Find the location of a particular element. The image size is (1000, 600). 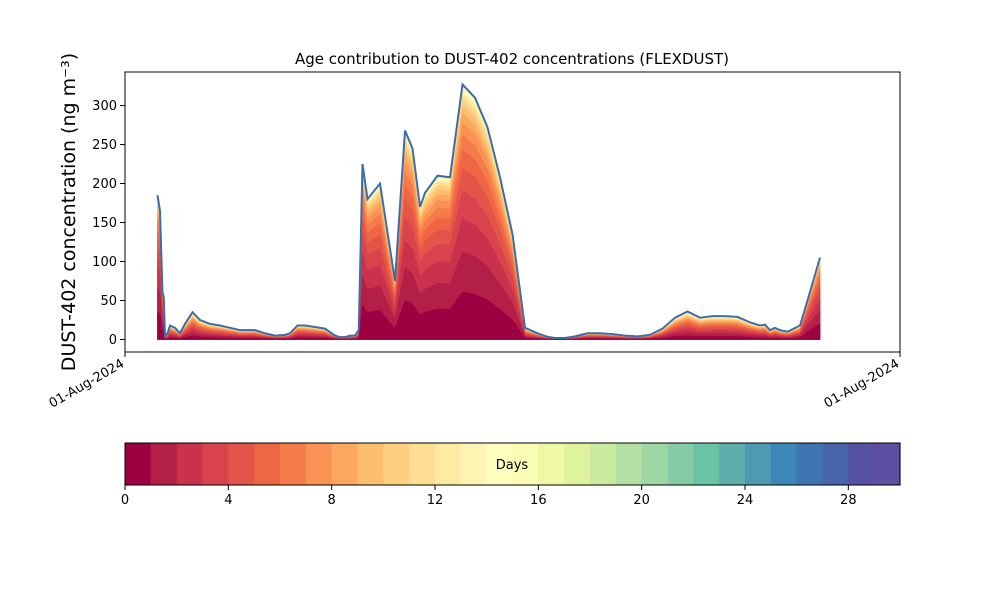

colorbar-tick-label: 8 is located at coordinates (332, 500).